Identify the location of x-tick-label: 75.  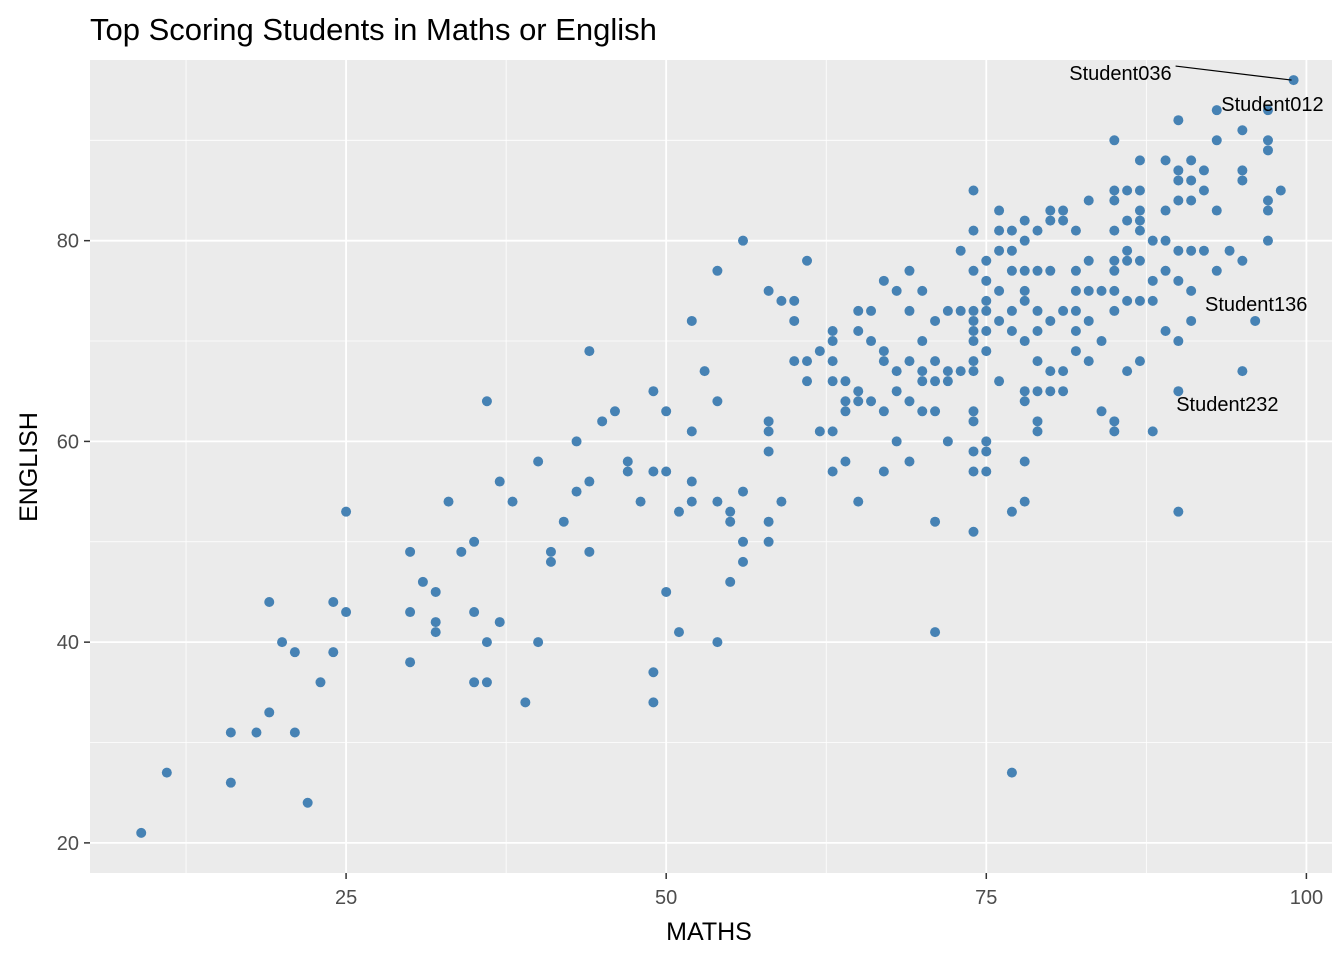
(986, 898).